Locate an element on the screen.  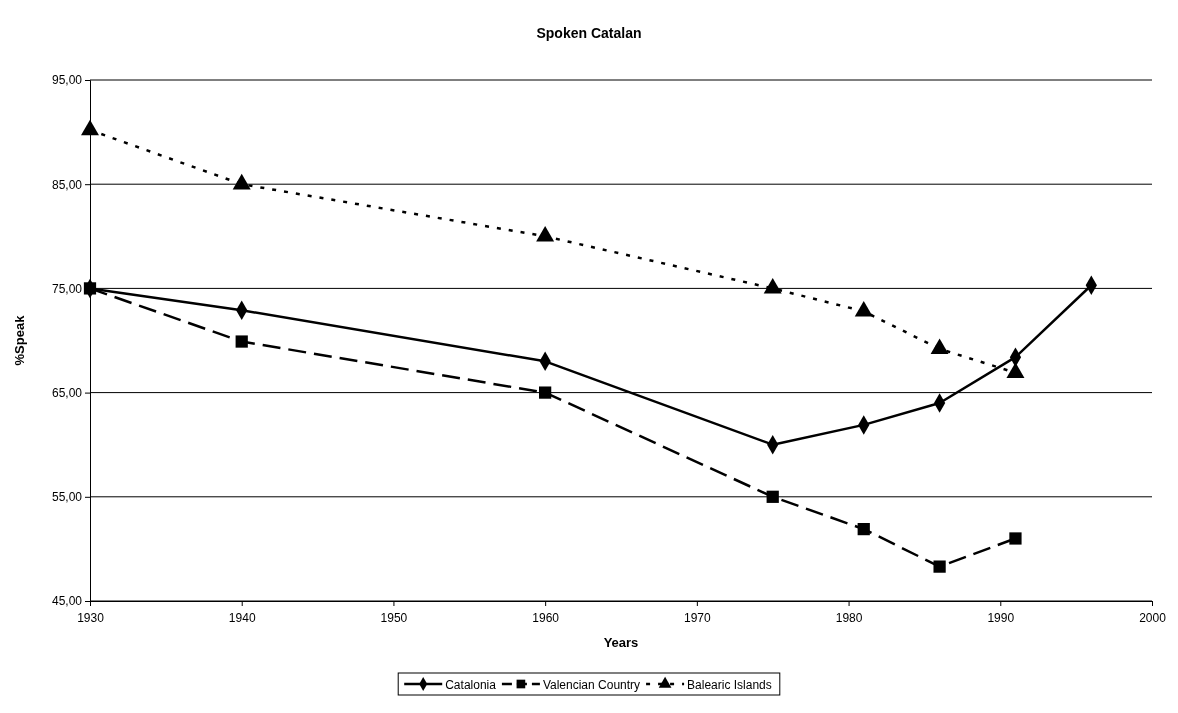
x-tick-label: 2000 is located at coordinates (1153, 618).